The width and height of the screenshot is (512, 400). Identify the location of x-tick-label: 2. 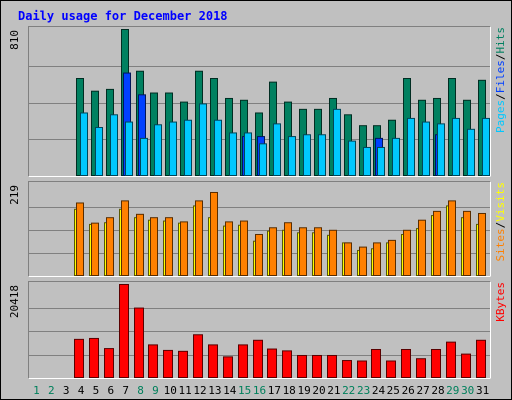
(51, 390).